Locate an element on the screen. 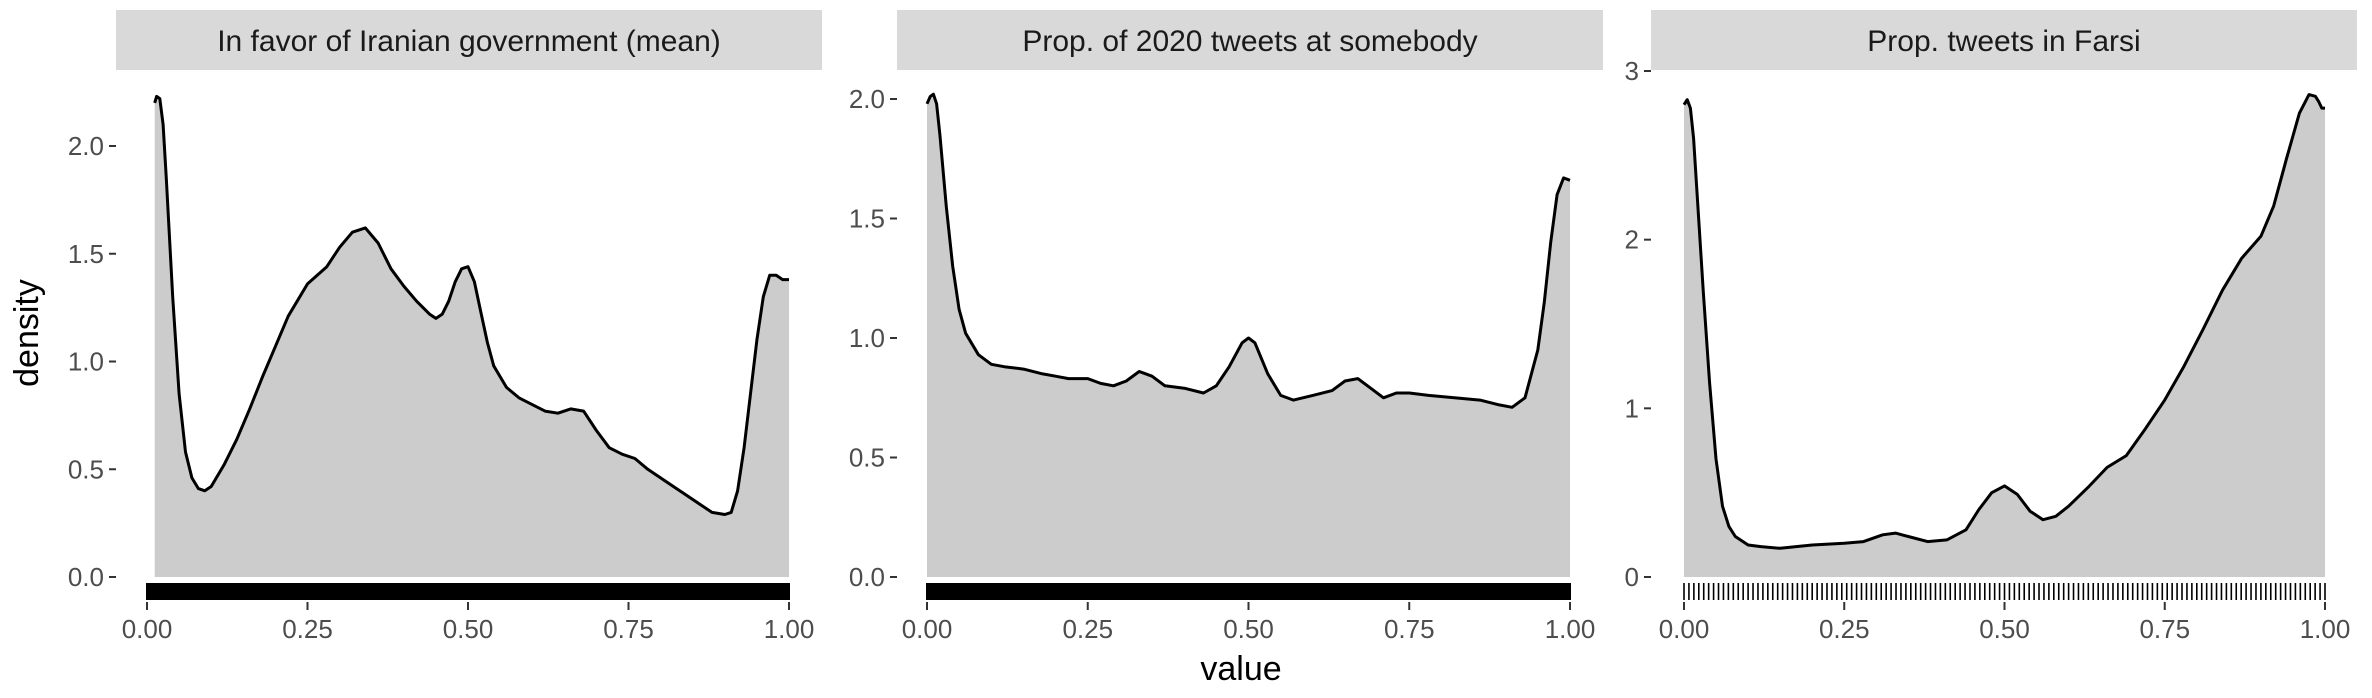  y-tick-label: 1 is located at coordinates (1632, 408).